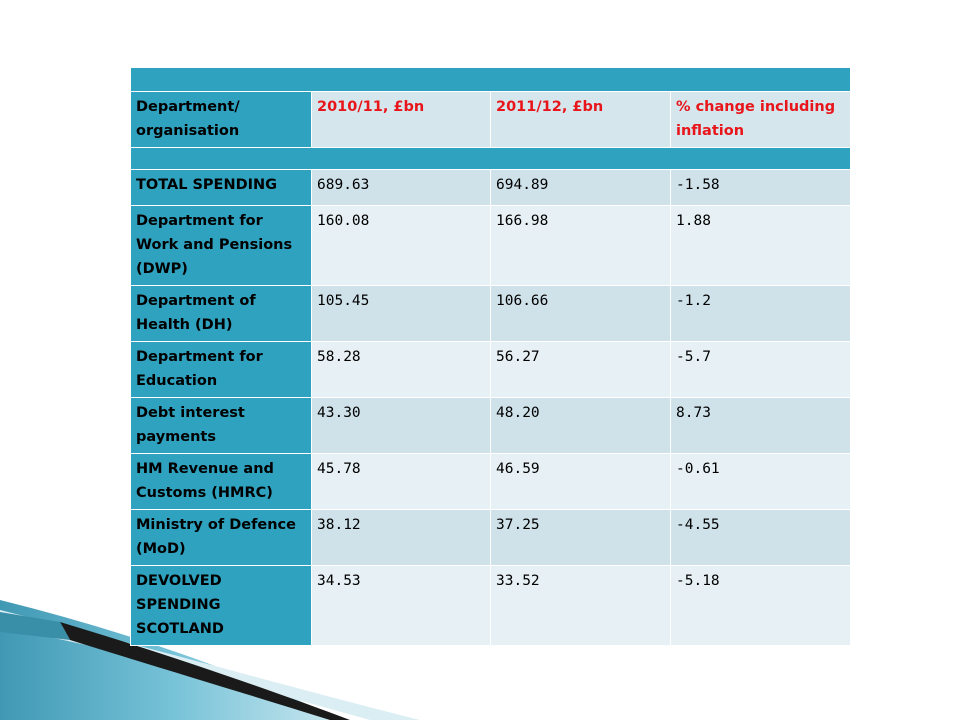 The width and height of the screenshot is (960, 720). Describe the element at coordinates (760, 313) in the screenshot. I see `row-percent-change: -1.2` at that location.